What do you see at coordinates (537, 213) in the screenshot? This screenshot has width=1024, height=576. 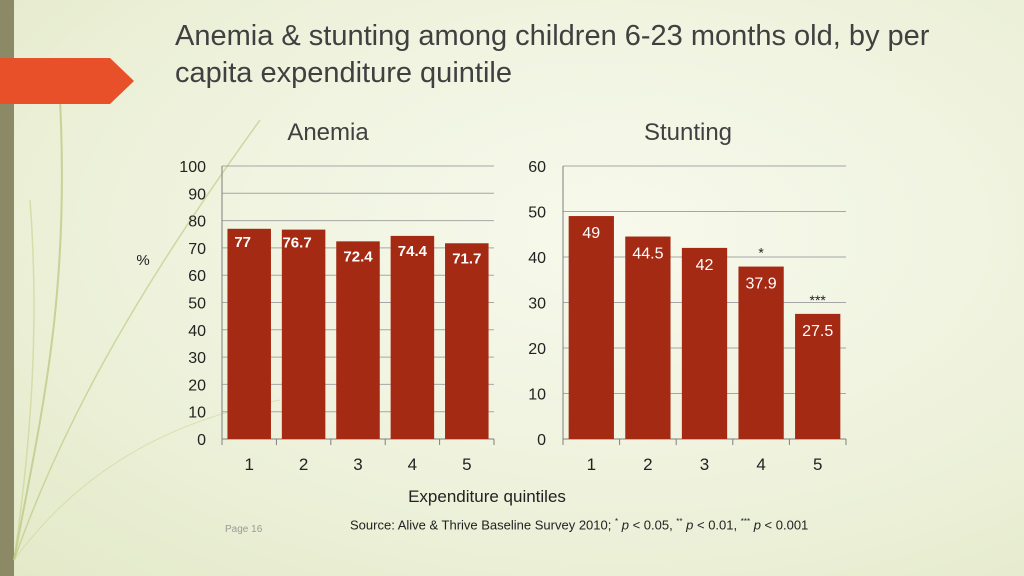 I see `chart-2-ytick-label: 50` at bounding box center [537, 213].